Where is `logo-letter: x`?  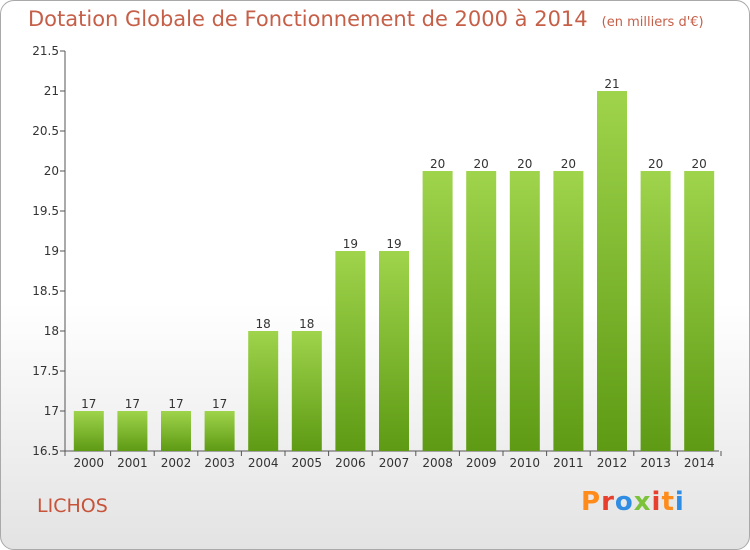 logo-letter: x is located at coordinates (642, 502).